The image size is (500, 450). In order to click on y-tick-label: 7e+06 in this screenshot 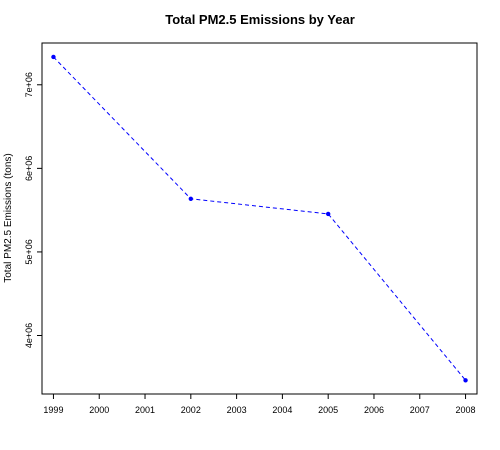, I will do `click(29, 84)`.